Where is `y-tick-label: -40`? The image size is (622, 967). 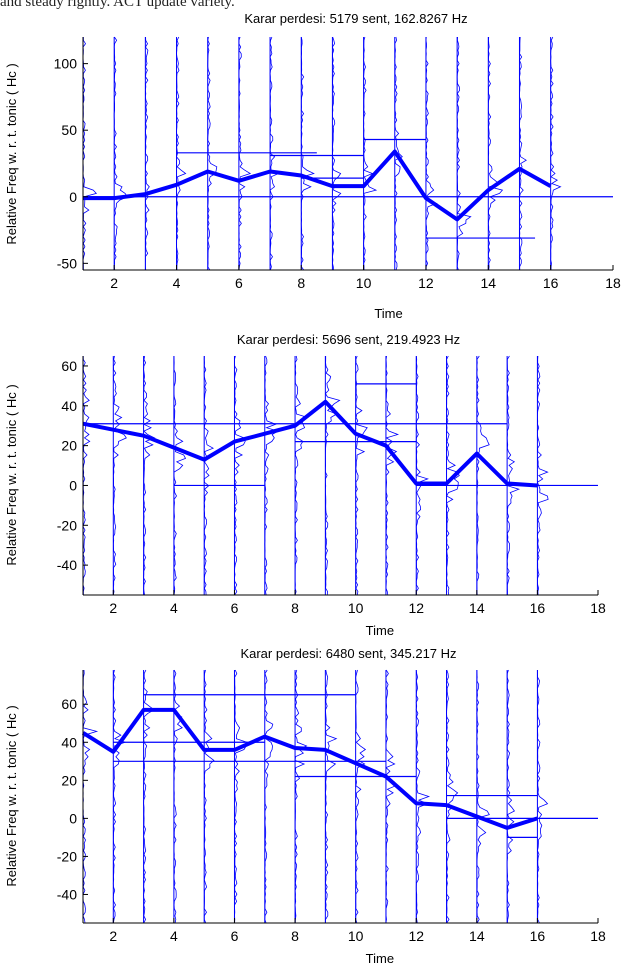 y-tick-label: -40 is located at coordinates (67, 565).